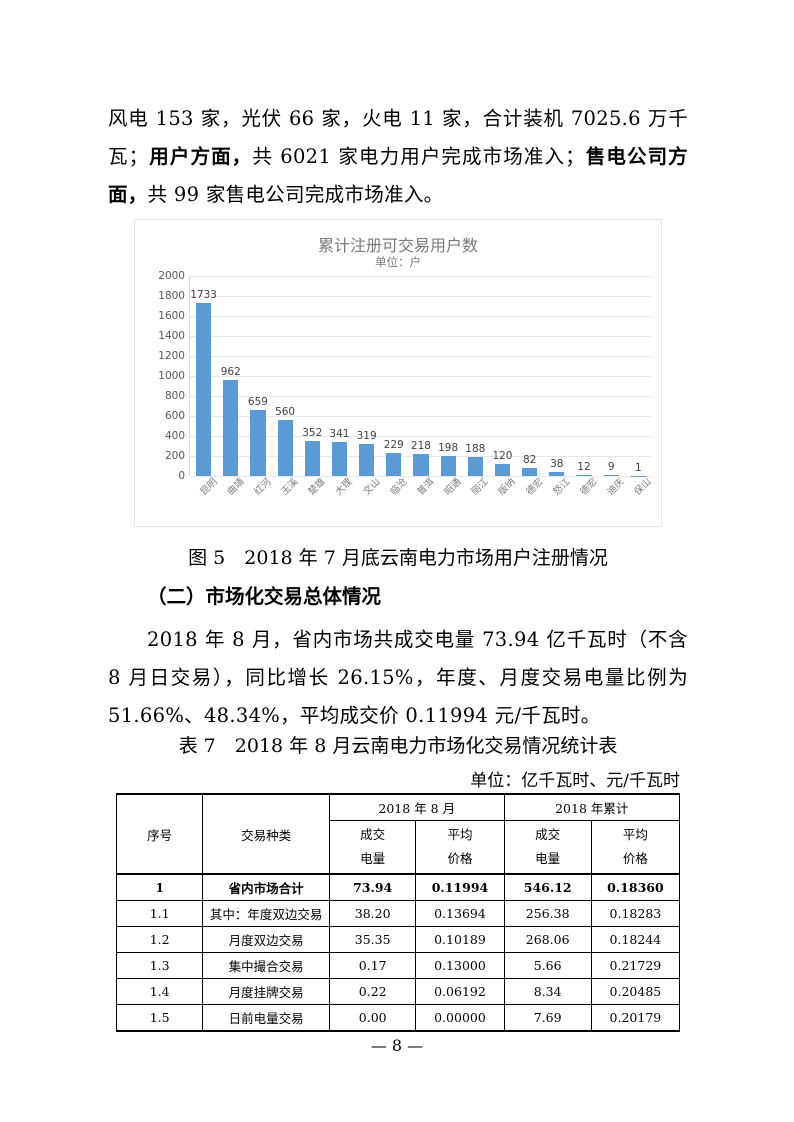  What do you see at coordinates (557, 464) in the screenshot?
I see `bar-value-label: 38` at bounding box center [557, 464].